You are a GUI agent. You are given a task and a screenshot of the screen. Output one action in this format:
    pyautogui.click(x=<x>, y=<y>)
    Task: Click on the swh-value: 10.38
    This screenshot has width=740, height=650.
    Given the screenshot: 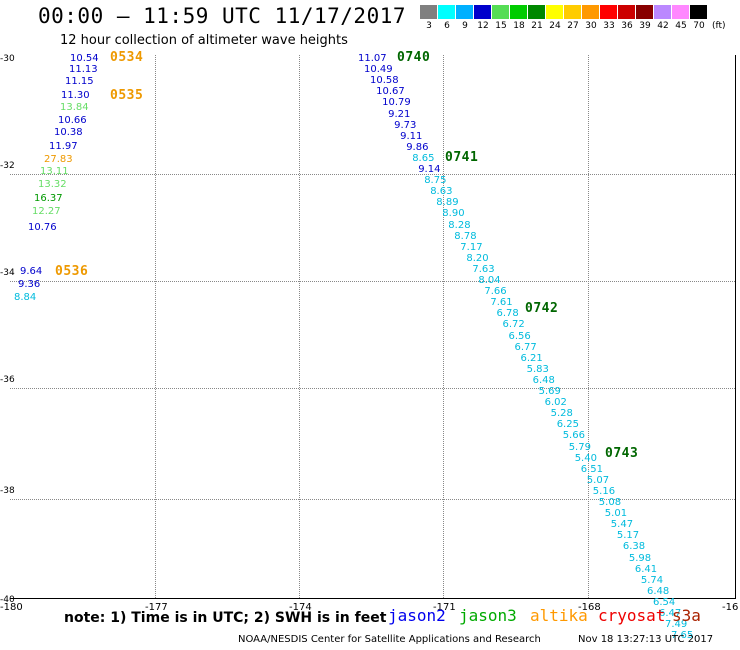 What is the action you would take?
    pyautogui.click(x=68, y=132)
    